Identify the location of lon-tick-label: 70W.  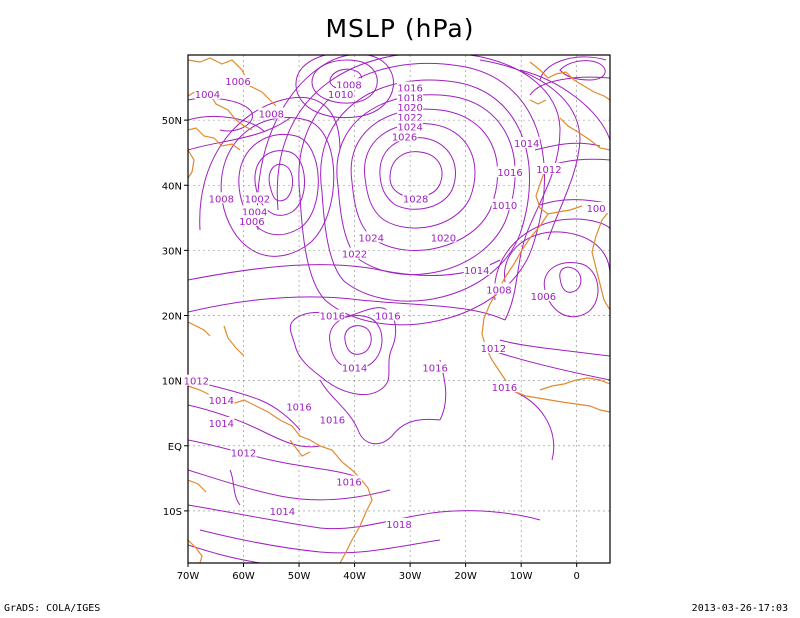
(188, 576).